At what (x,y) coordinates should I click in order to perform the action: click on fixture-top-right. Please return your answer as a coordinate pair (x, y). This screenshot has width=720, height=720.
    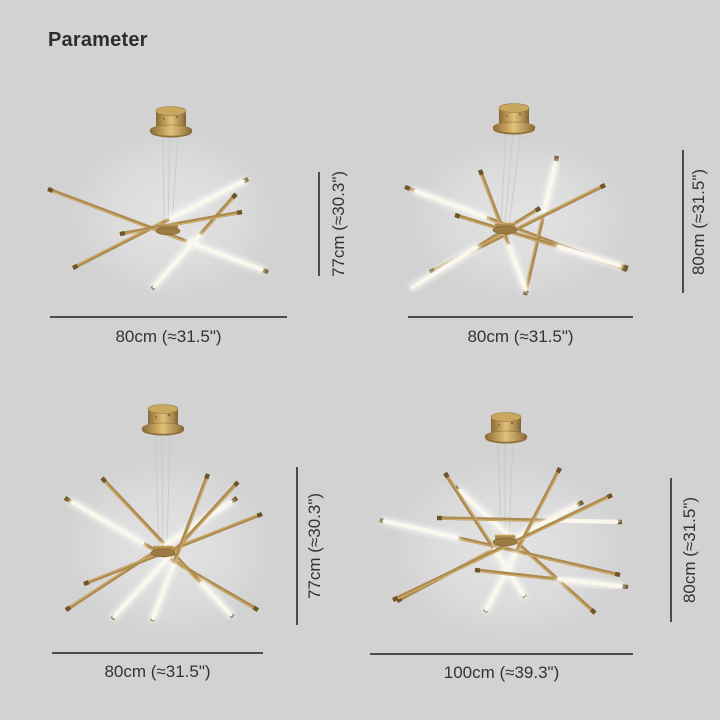
    Looking at the image, I should click on (516, 199).